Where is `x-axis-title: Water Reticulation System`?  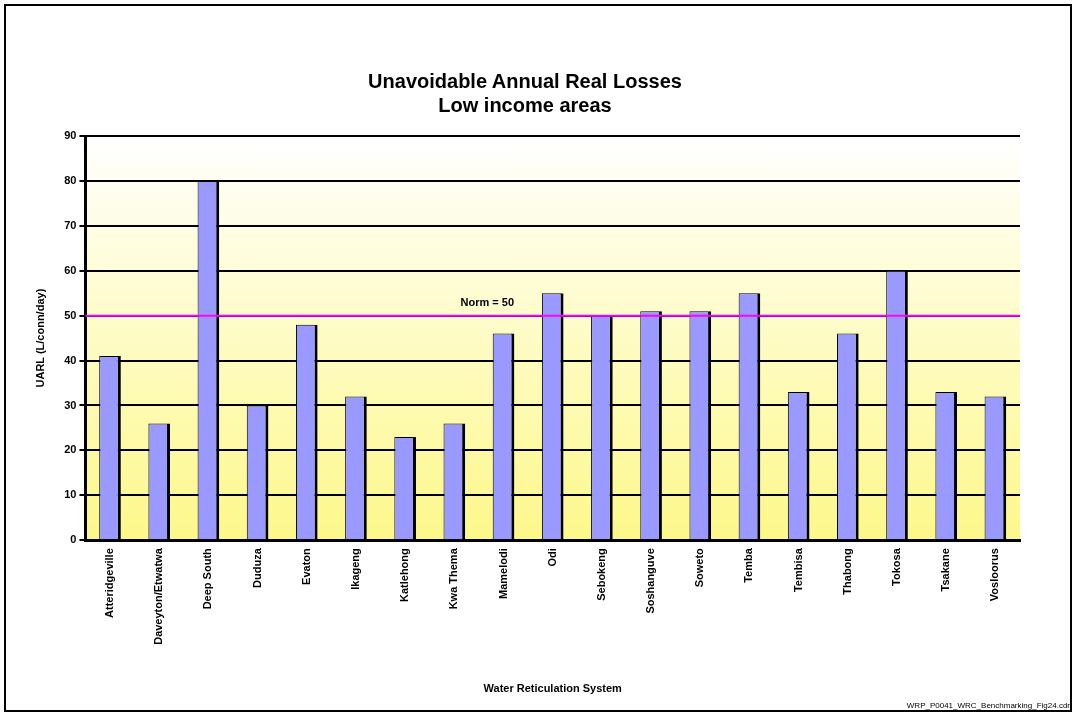 x-axis-title: Water Reticulation System is located at coordinates (553, 688).